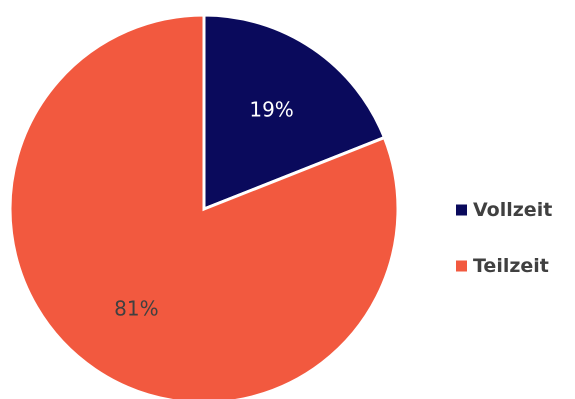  Describe the element at coordinates (512, 210) in the screenshot. I see `legend-label-vollzeit: Vollzeit` at that location.